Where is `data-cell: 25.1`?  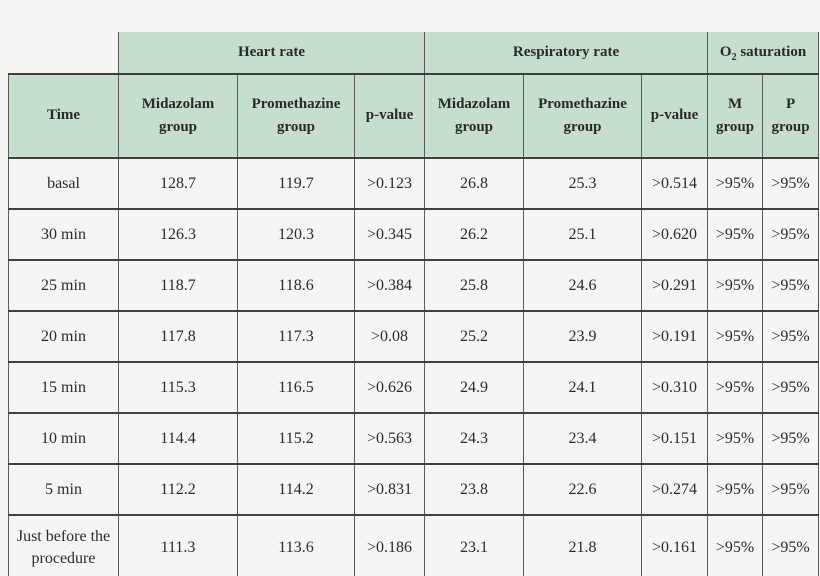
data-cell: 25.1 is located at coordinates (582, 234).